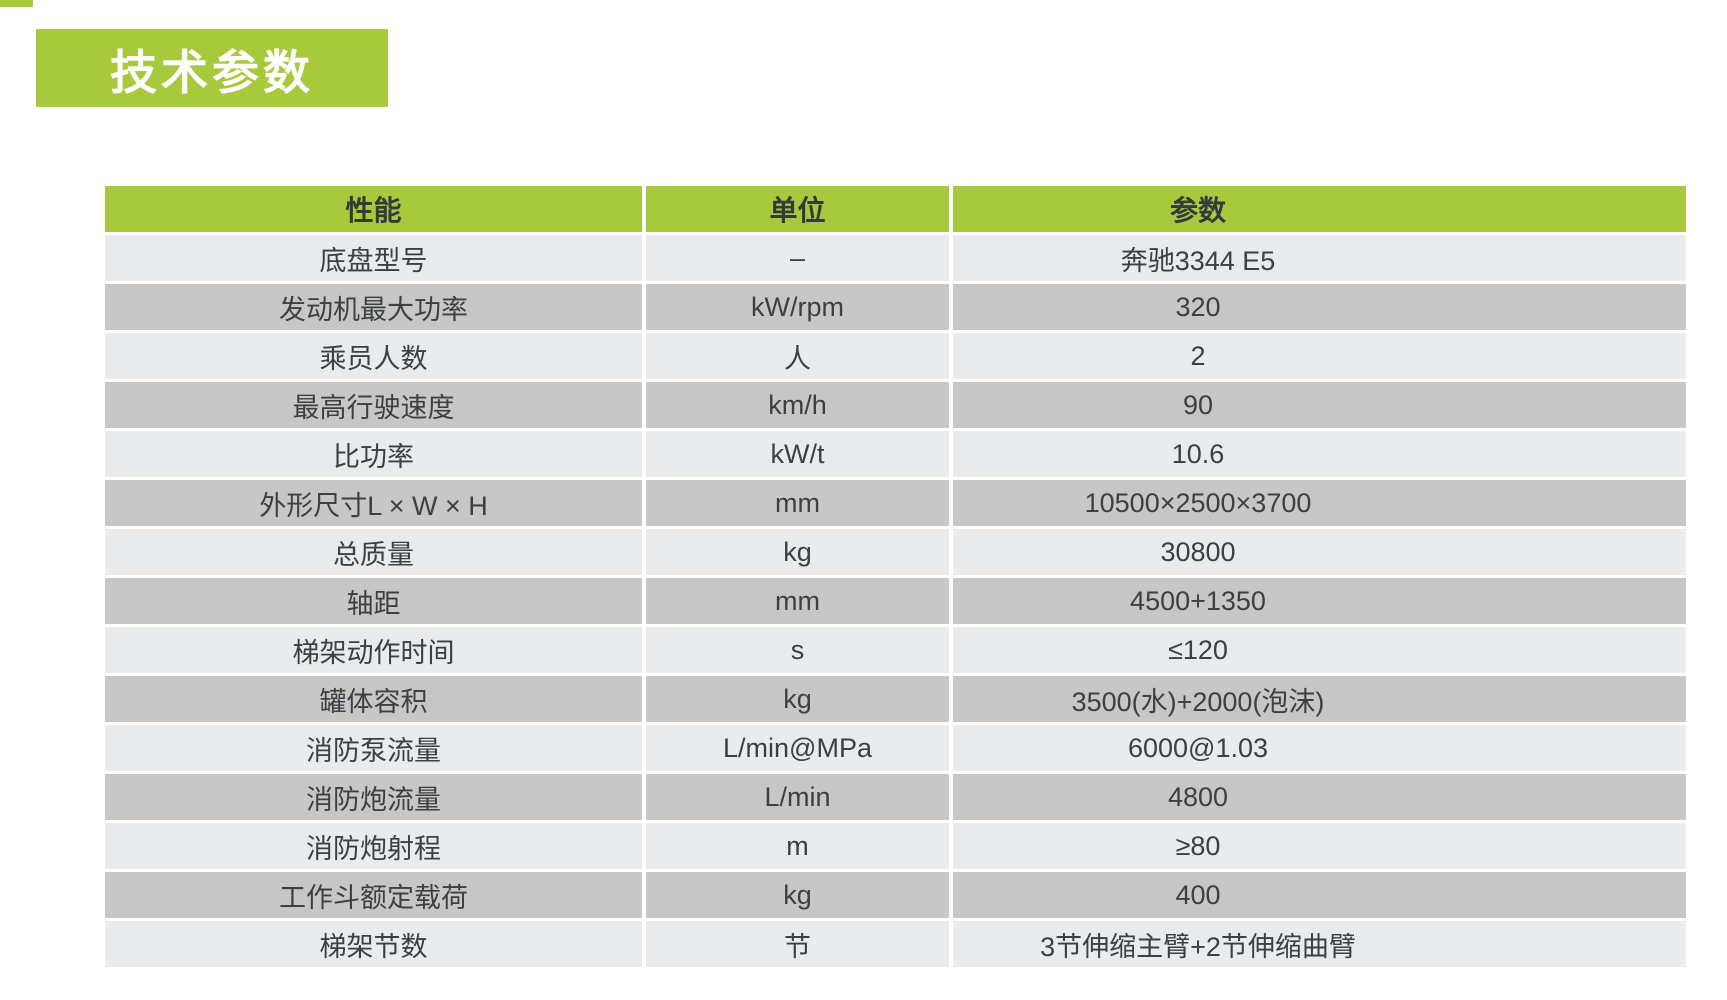 Image resolution: width=1727 pixels, height=1000 pixels. What do you see at coordinates (797, 454) in the screenshot?
I see `spec-unit-cell: kW/t` at bounding box center [797, 454].